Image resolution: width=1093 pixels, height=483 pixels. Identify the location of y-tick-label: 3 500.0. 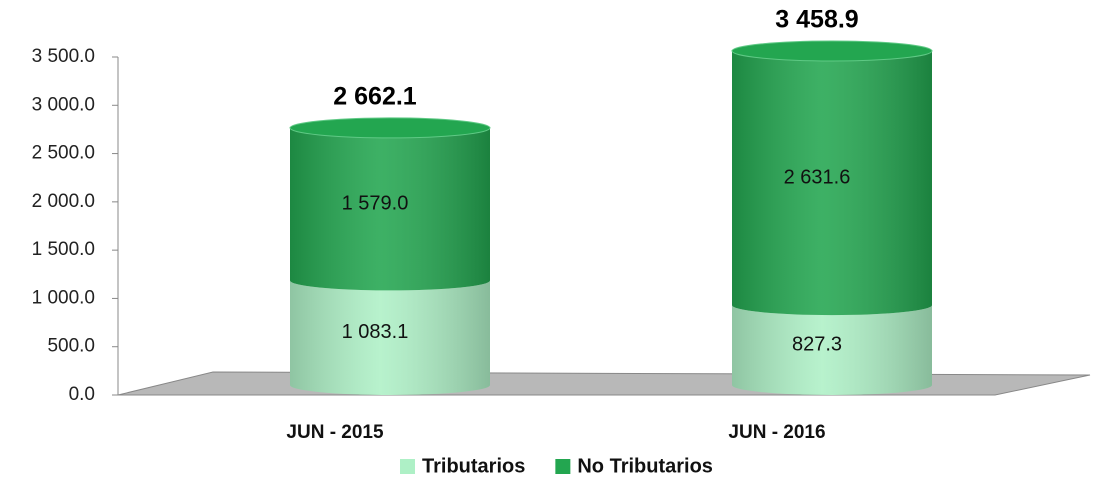
(63, 56).